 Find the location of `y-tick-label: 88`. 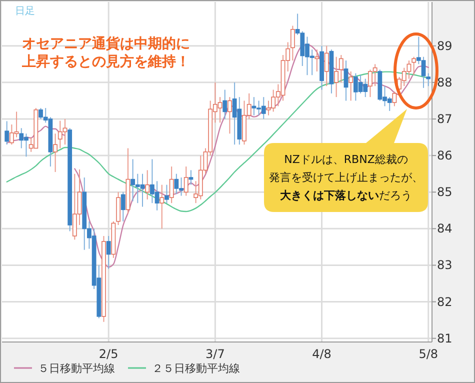

y-tick-label: 88 is located at coordinates (444, 82).